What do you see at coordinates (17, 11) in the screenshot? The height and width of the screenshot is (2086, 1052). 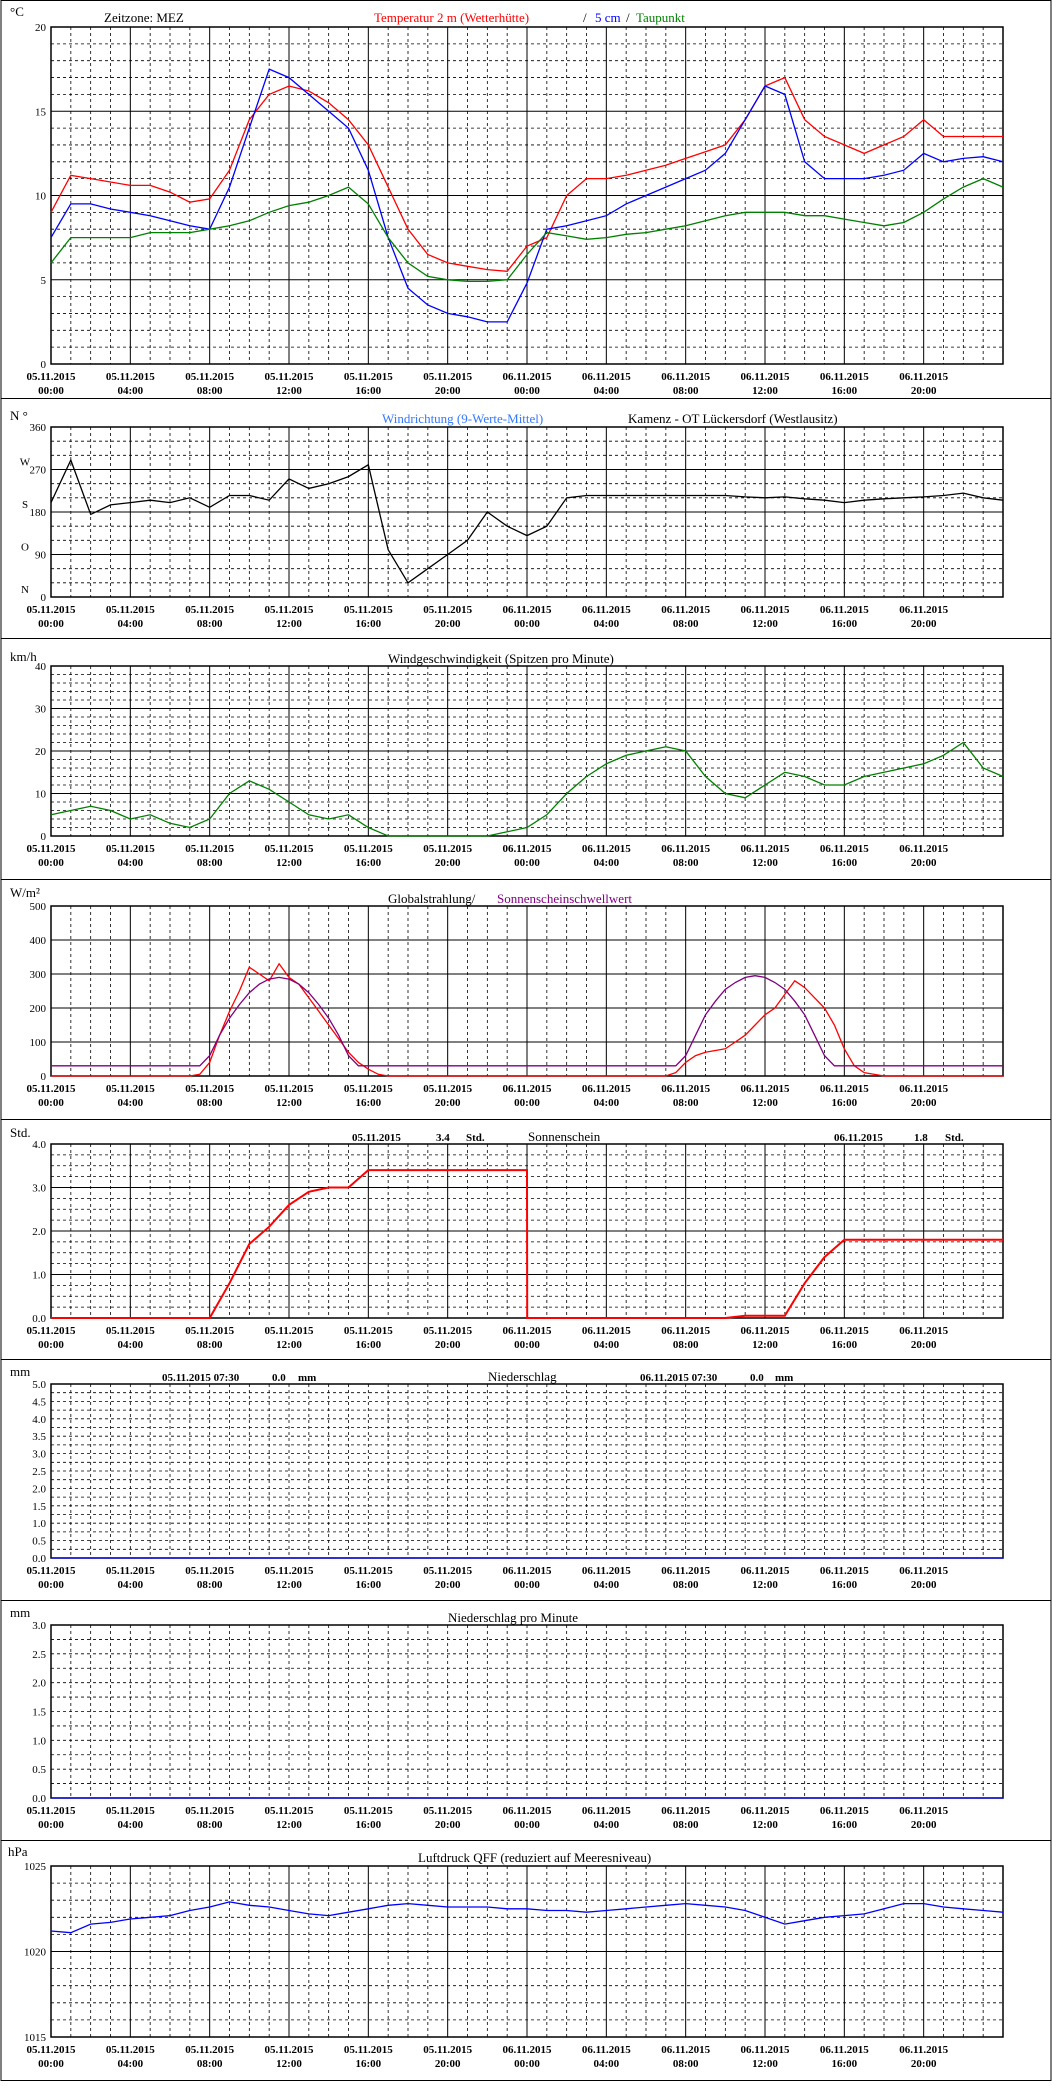 I see `temperature-unit: °C` at bounding box center [17, 11].